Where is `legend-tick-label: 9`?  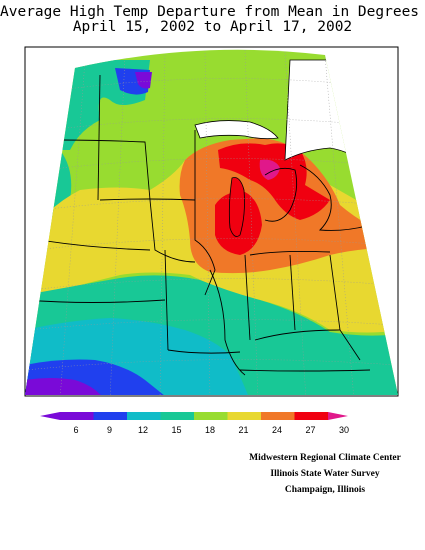 legend-tick-label: 9 is located at coordinates (109, 430).